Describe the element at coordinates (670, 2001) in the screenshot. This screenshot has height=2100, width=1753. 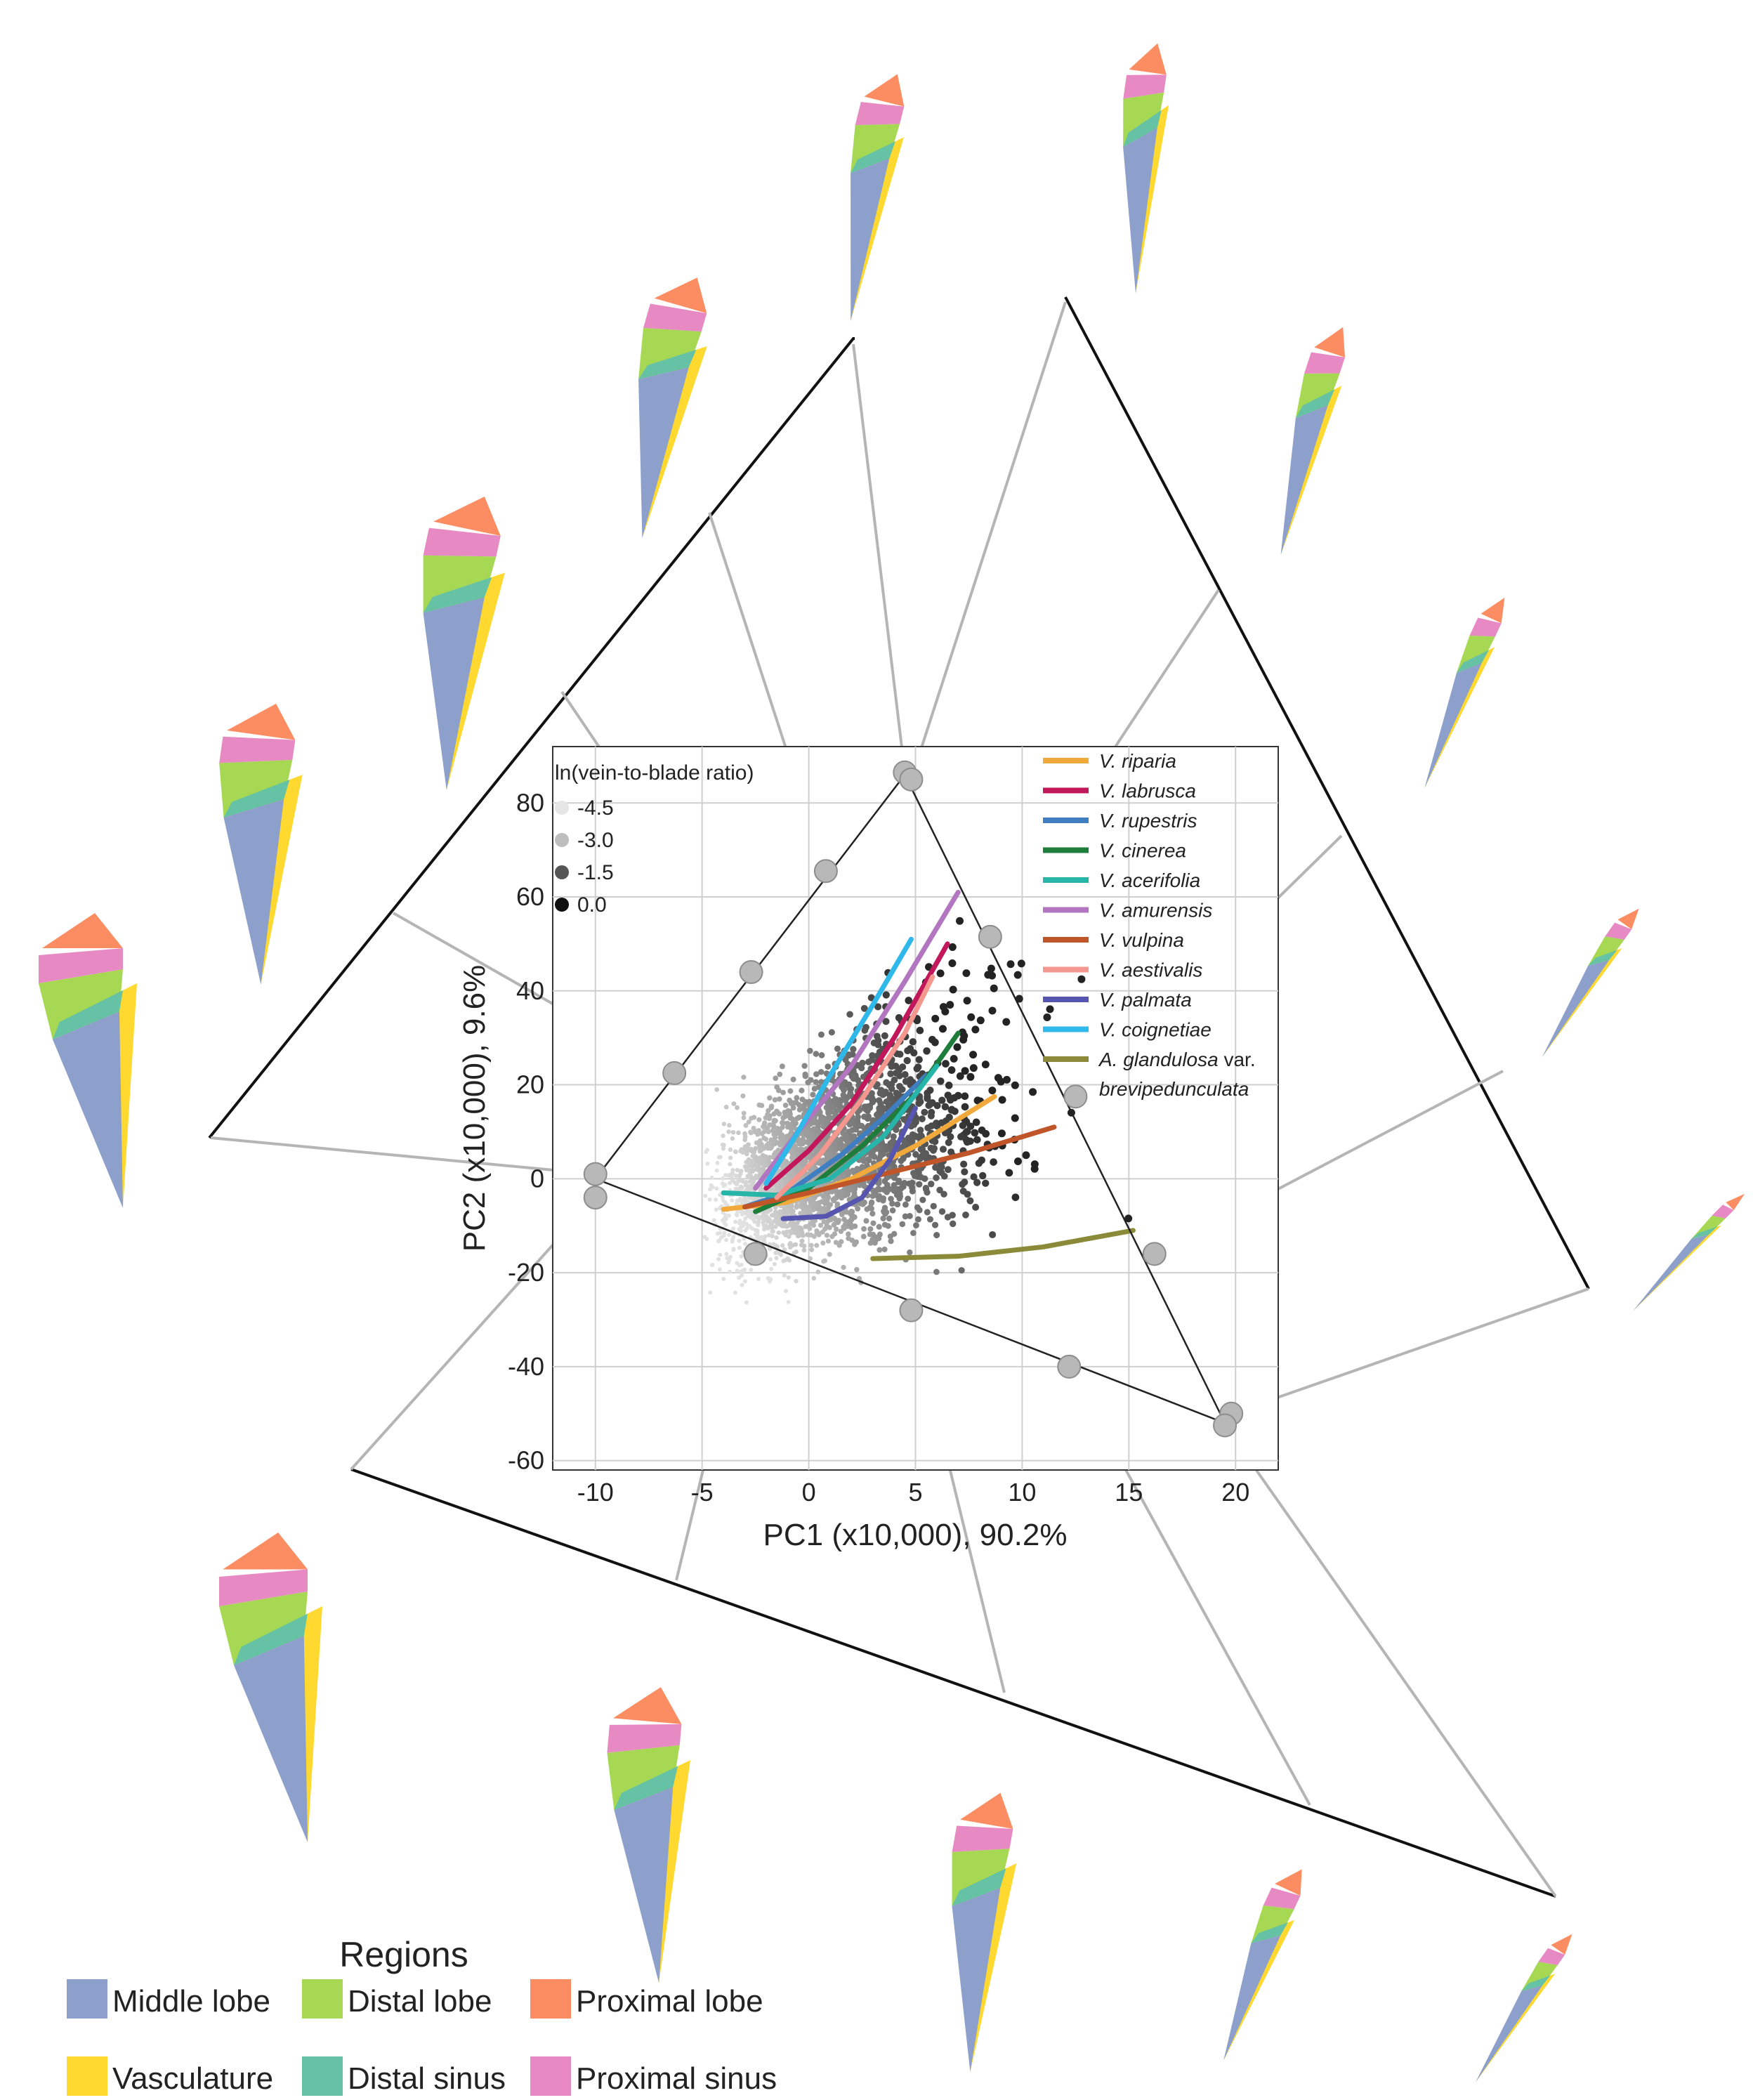
I see `region-label: Proximal lobe` at that location.